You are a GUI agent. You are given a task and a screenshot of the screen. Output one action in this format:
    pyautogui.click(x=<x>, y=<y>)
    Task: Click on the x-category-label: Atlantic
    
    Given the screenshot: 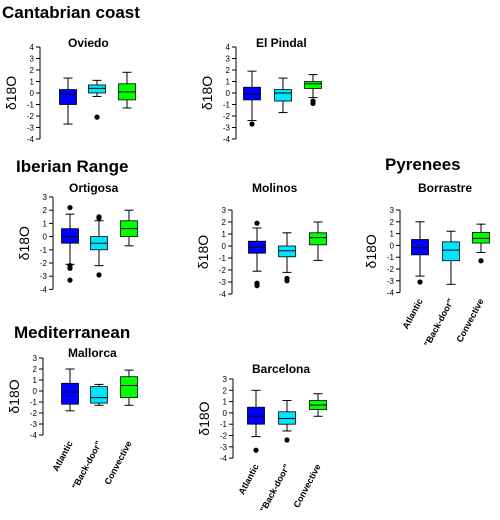 What is the action you would take?
    pyautogui.click(x=62, y=456)
    